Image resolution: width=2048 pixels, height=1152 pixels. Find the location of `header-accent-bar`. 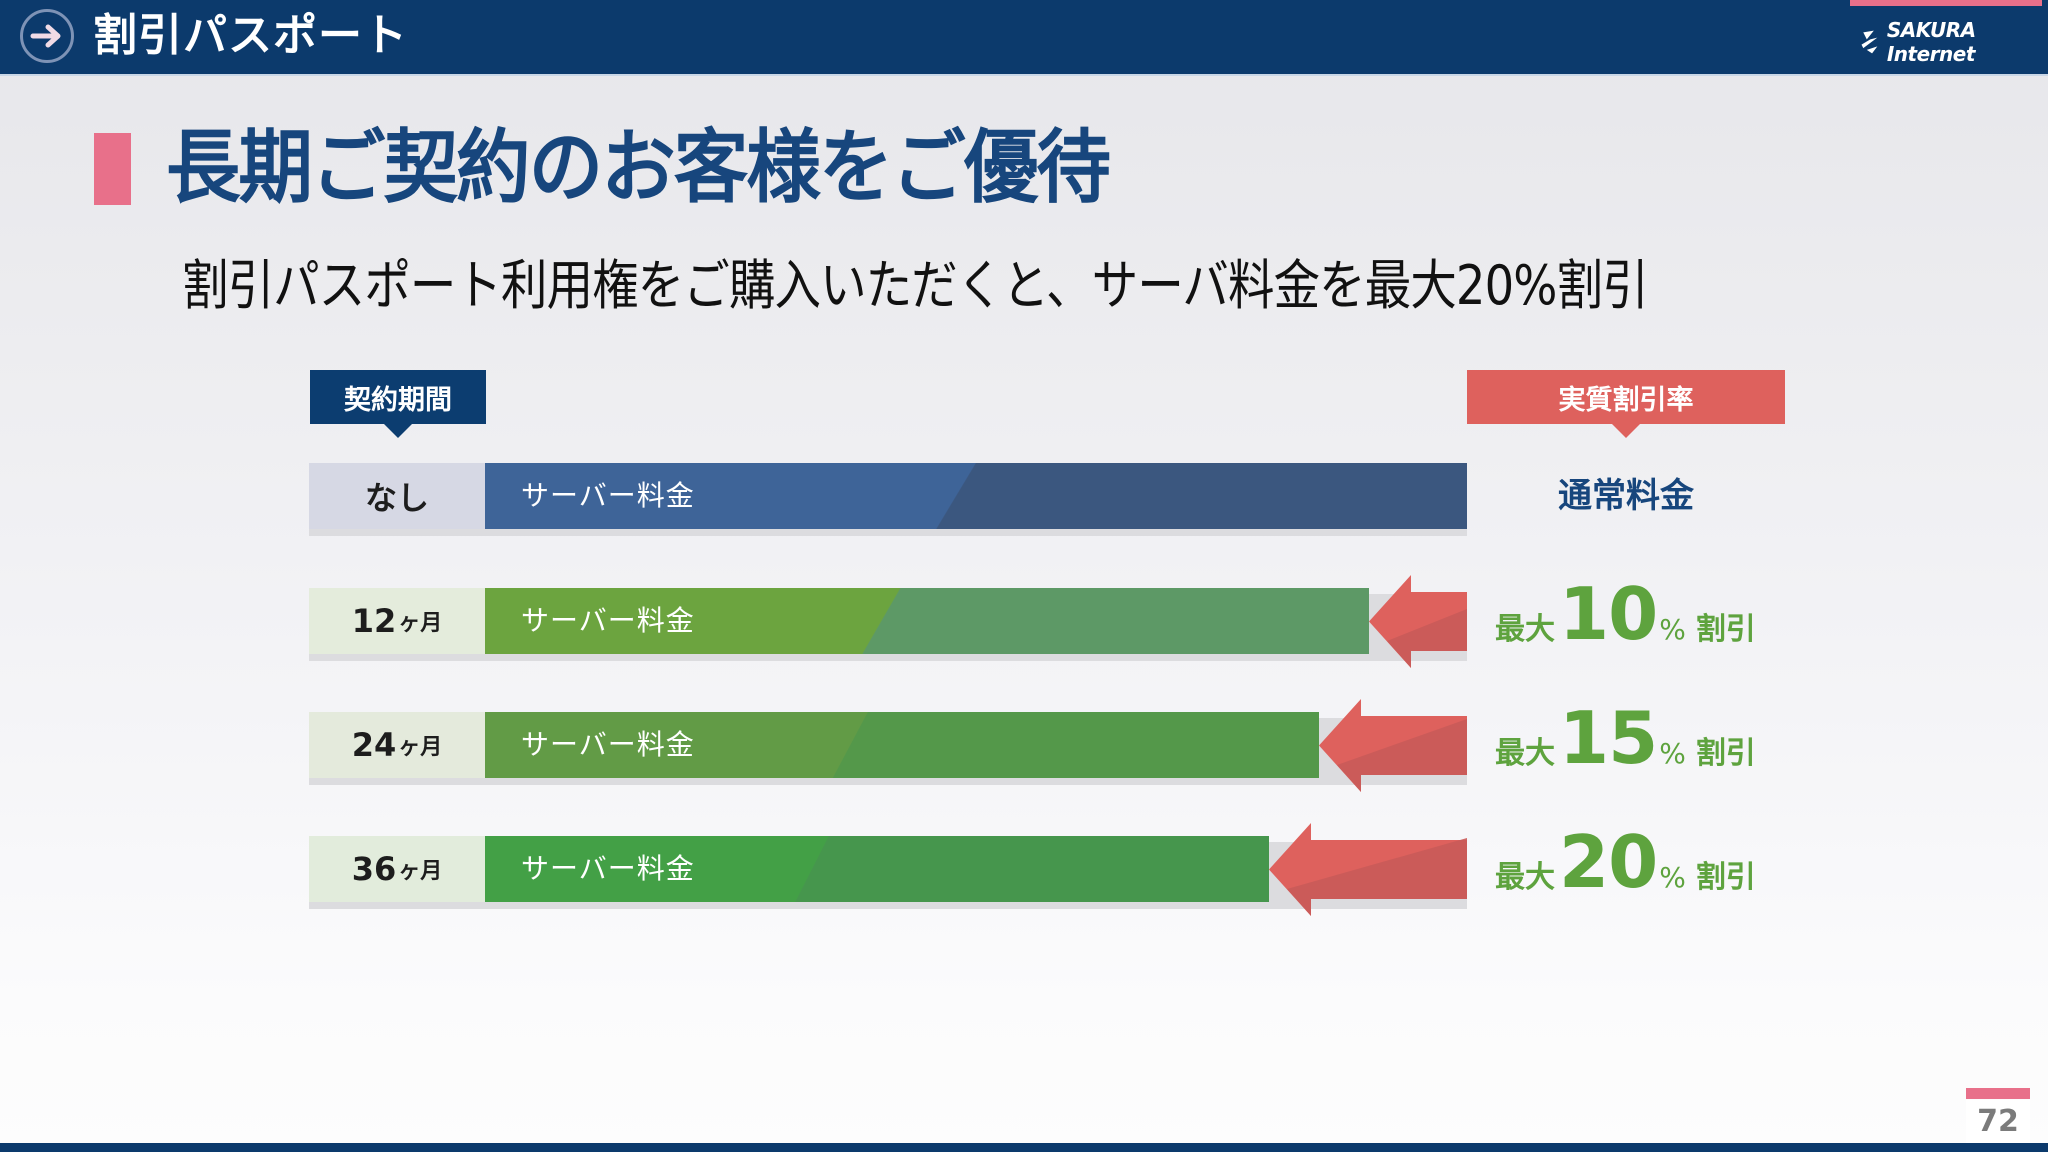

header-accent-bar is located at coordinates (1946, 3).